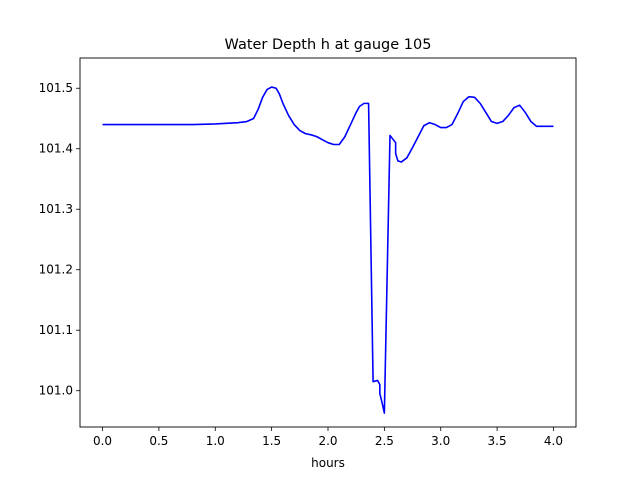 The image size is (640, 480). Describe the element at coordinates (59, 239) in the screenshot. I see `y-axis: 101.0 101.1 101.2 101.3 101.4 101.5` at that location.